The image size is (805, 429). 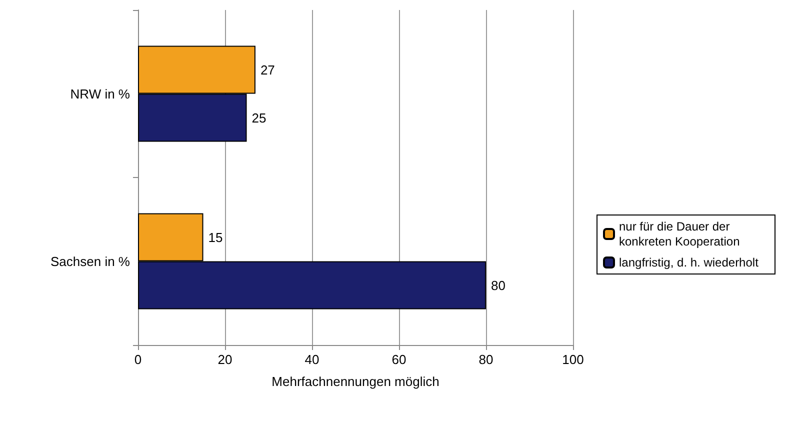 I want to click on data-label: 15, so click(x=215, y=237).